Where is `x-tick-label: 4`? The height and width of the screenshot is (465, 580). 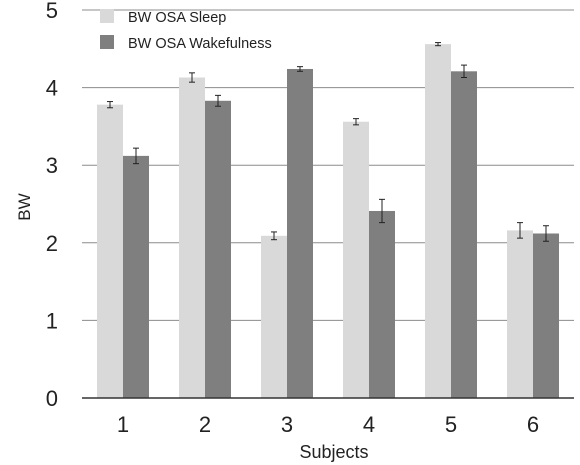 x-tick-label: 4 is located at coordinates (369, 424).